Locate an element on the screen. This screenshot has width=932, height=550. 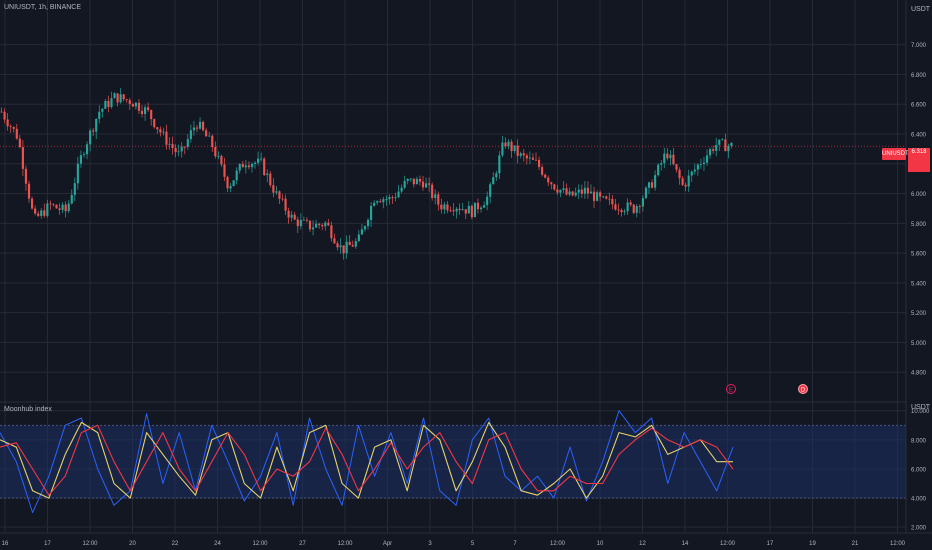
indicator-tick-label: 4.000 is located at coordinates (919, 500).